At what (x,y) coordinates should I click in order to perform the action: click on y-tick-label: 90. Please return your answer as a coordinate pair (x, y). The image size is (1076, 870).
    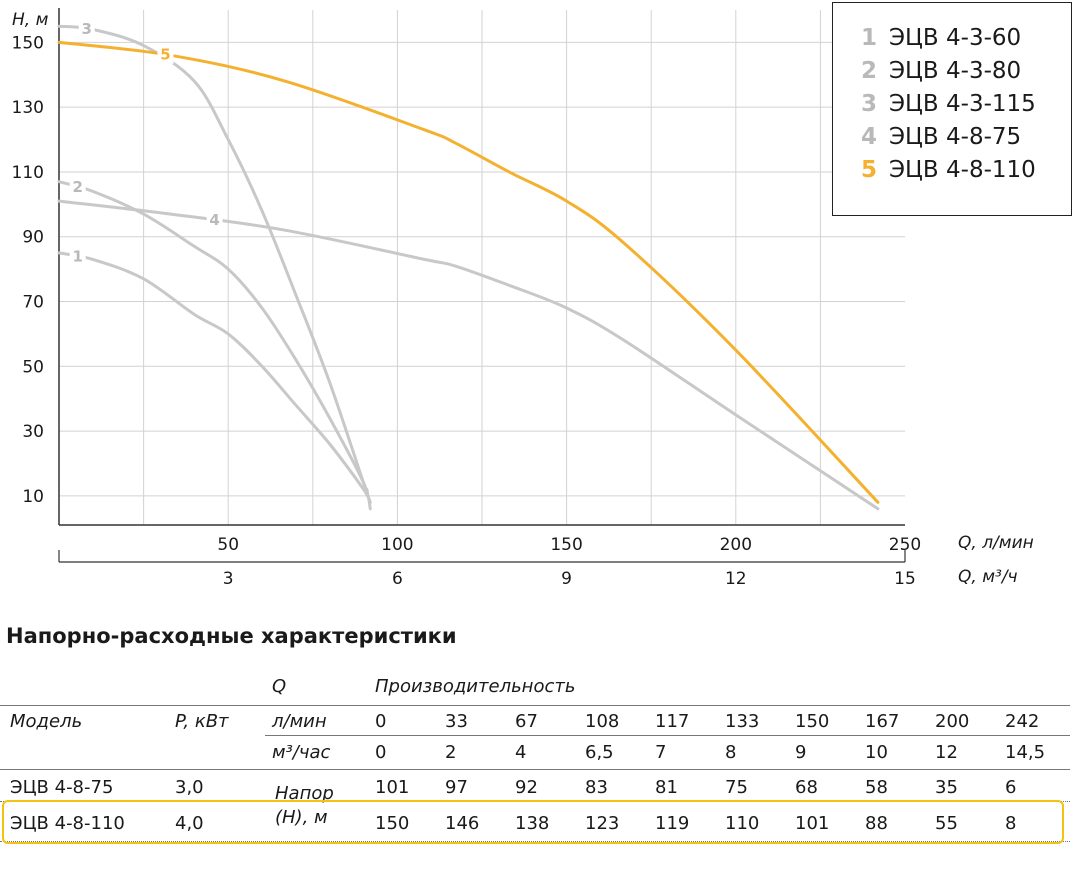
    Looking at the image, I should click on (33, 238).